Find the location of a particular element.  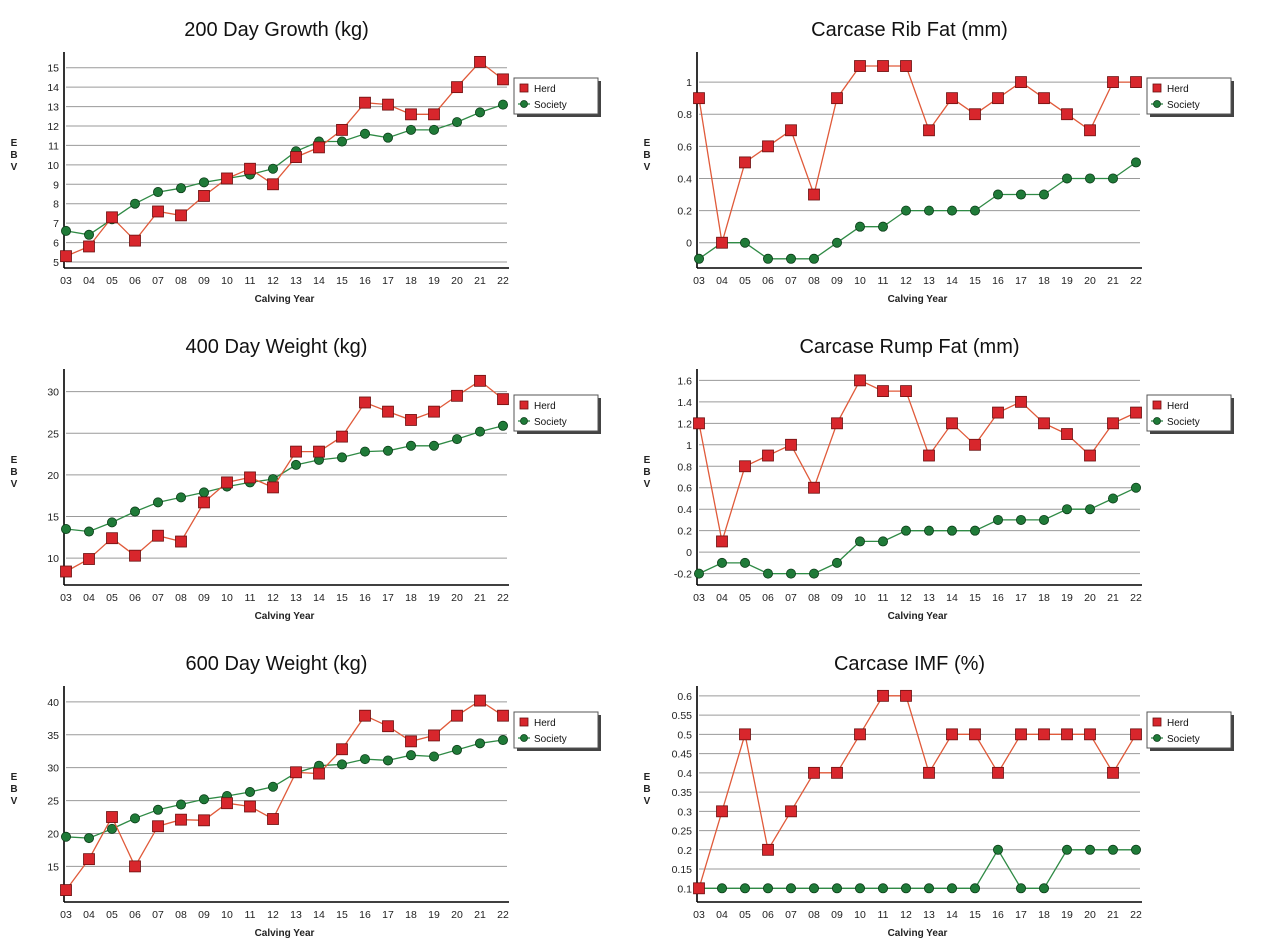

y-tick-label: 0.4 is located at coordinates (684, 179).